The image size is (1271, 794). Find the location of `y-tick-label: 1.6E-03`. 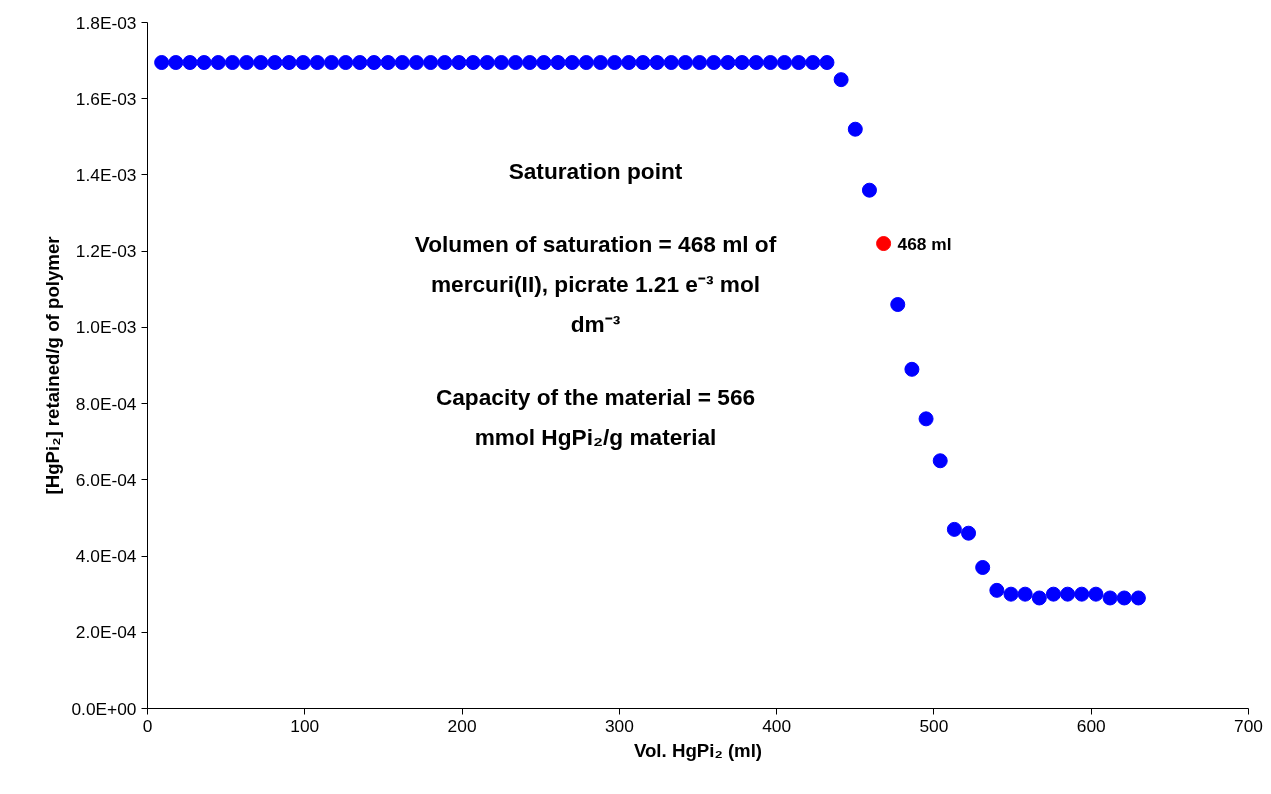

y-tick-label: 1.6E-03 is located at coordinates (106, 98).